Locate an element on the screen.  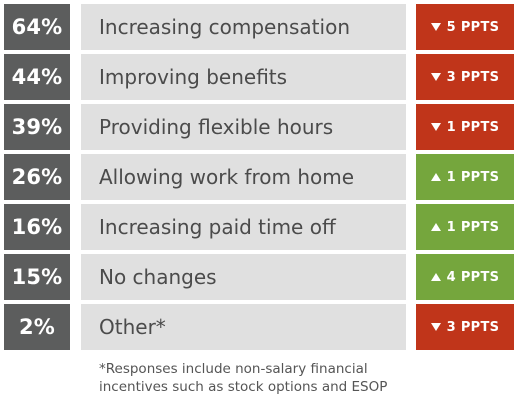
table-row: 64% Increasing compensation 5 PPTS is located at coordinates (258, 27).